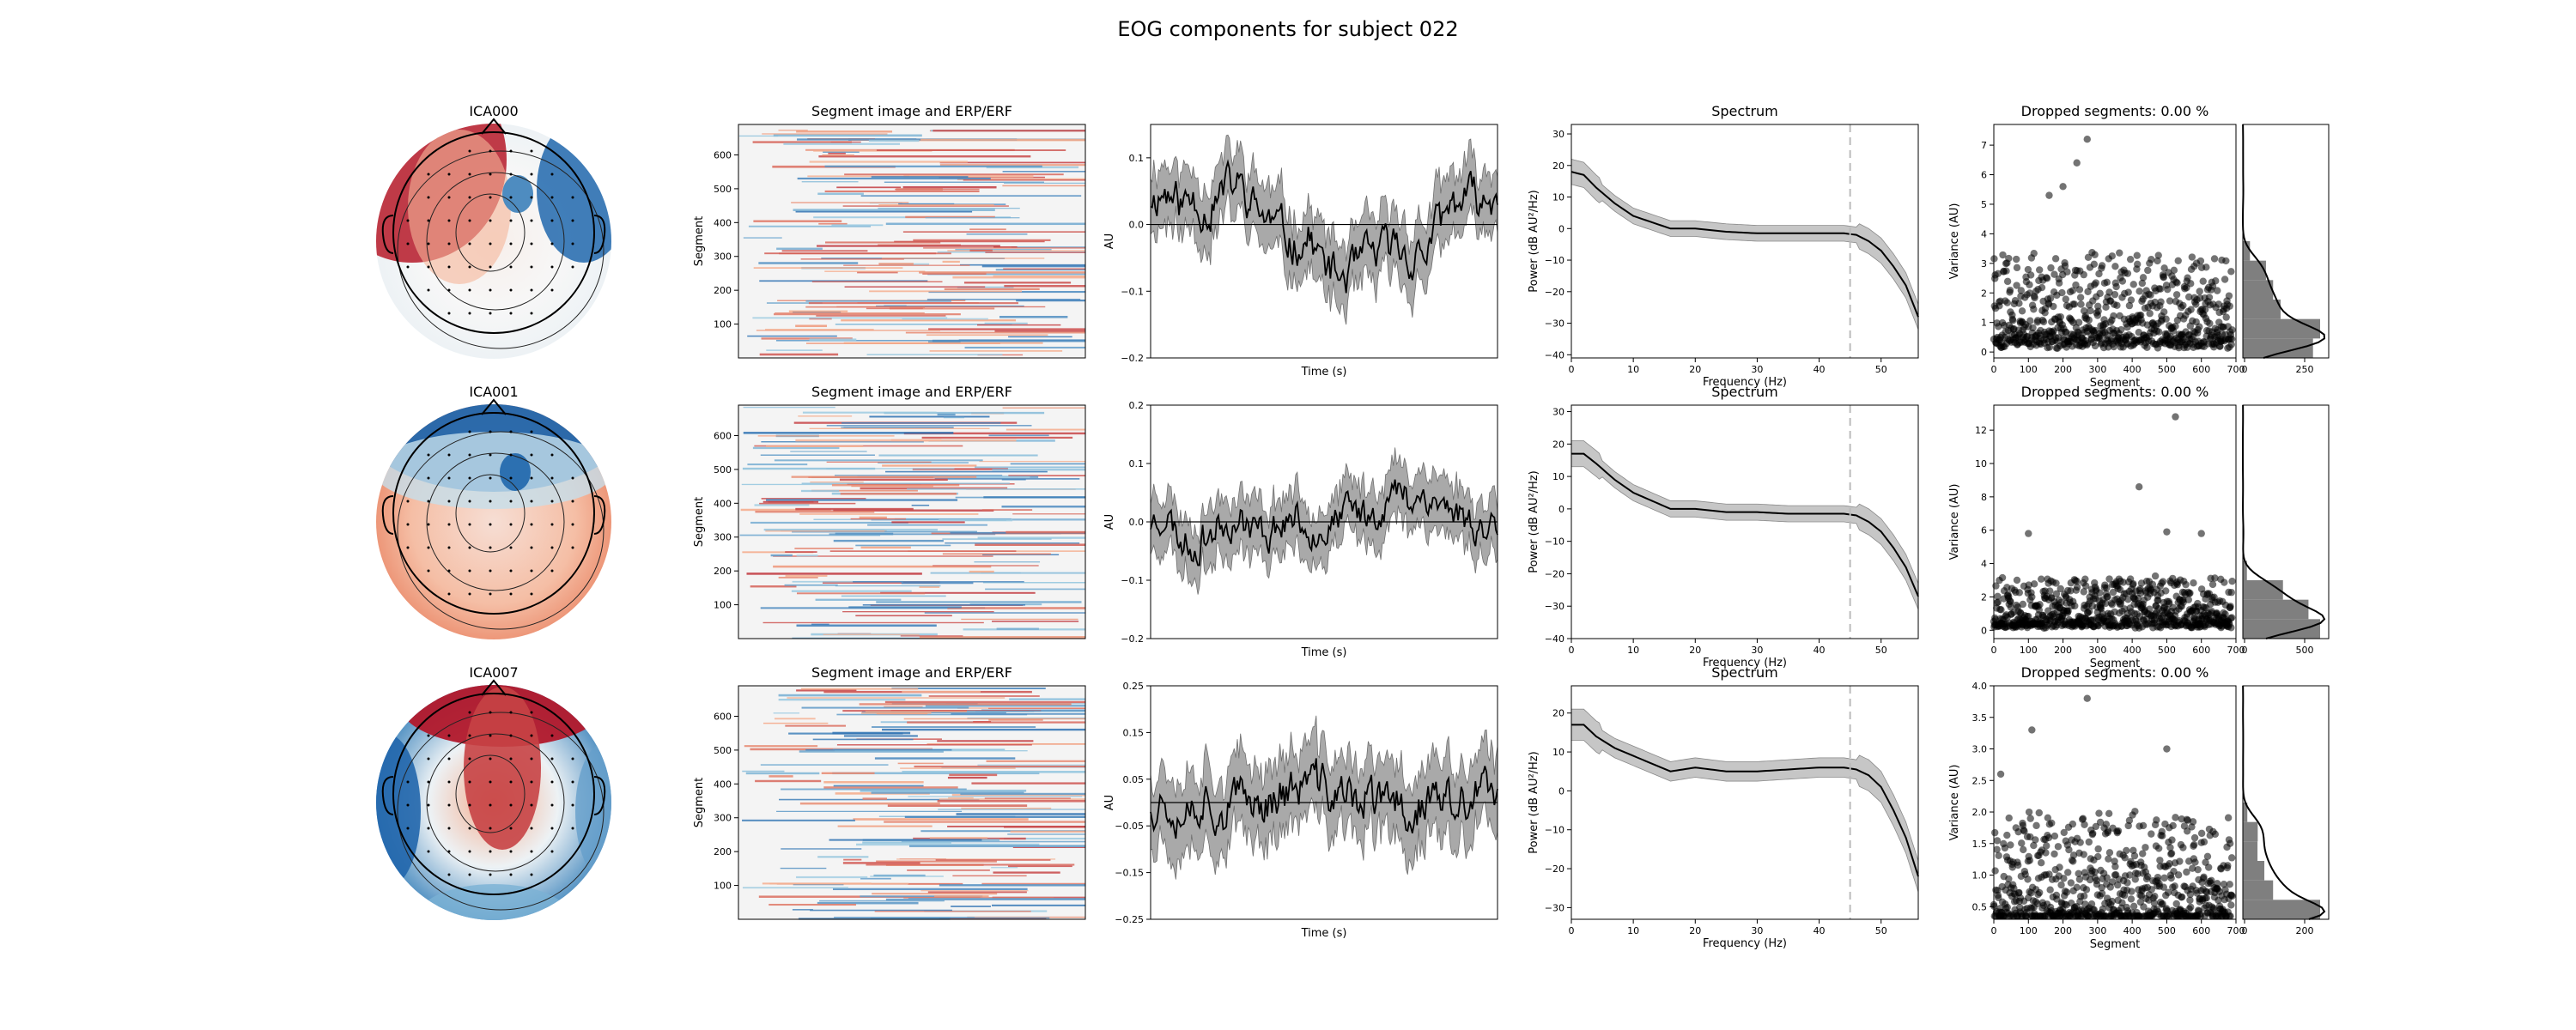 This screenshot has height=1030, width=2576. I want to click on topomap: ICA001, so click(494, 511).